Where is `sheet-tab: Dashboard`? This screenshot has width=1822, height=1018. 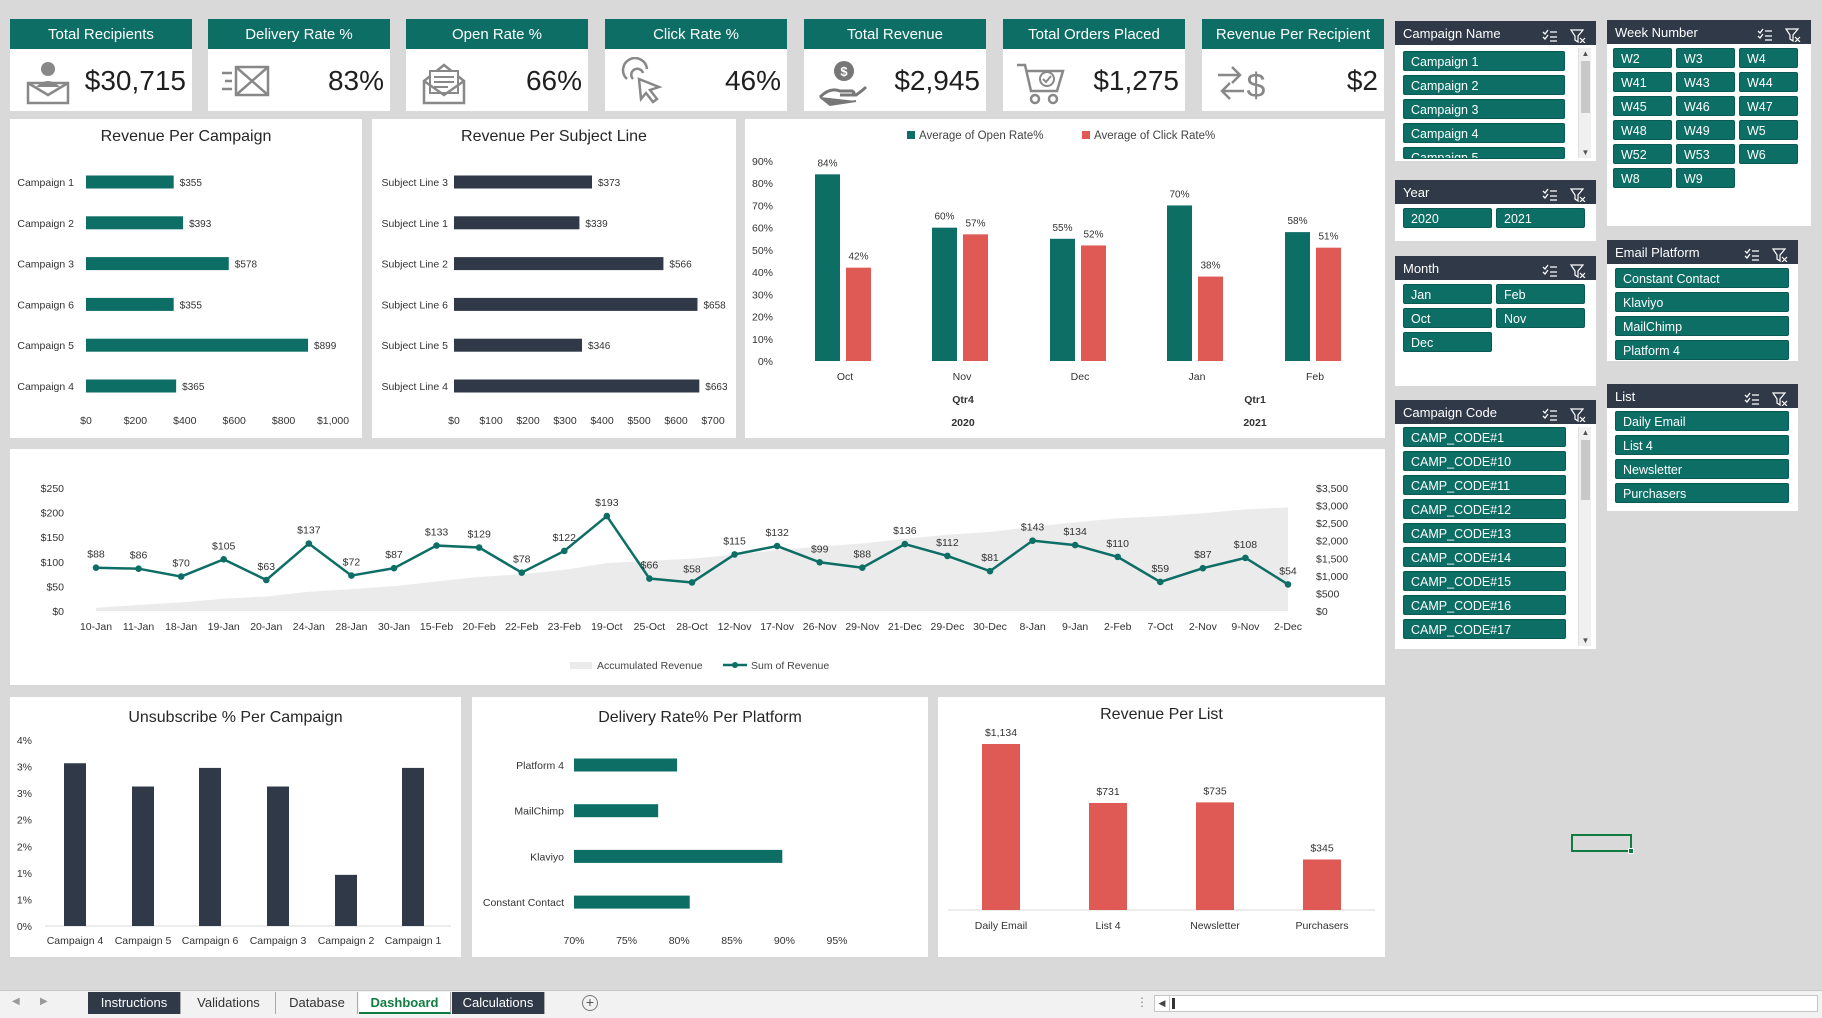 sheet-tab: Dashboard is located at coordinates (405, 1003).